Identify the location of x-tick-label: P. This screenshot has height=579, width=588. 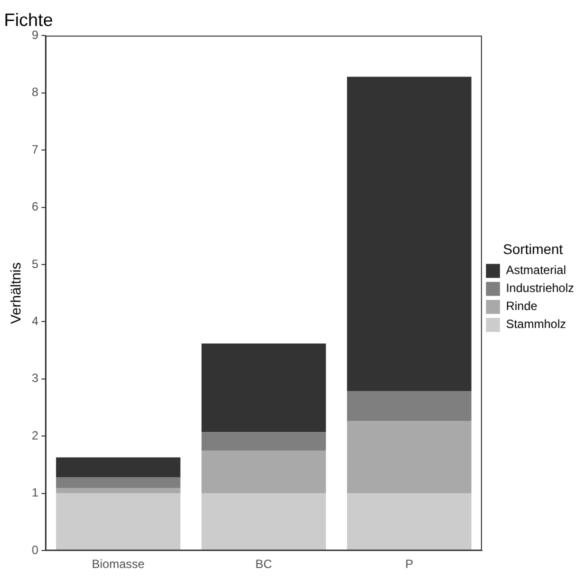
(409, 564).